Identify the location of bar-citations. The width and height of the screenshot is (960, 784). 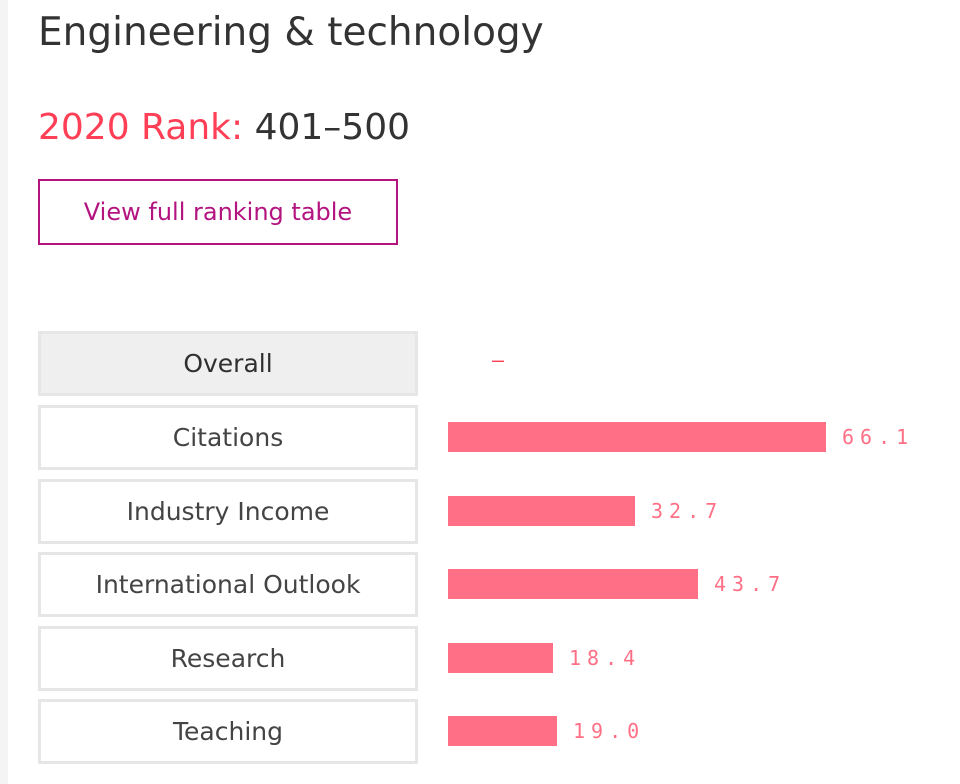
(637, 437).